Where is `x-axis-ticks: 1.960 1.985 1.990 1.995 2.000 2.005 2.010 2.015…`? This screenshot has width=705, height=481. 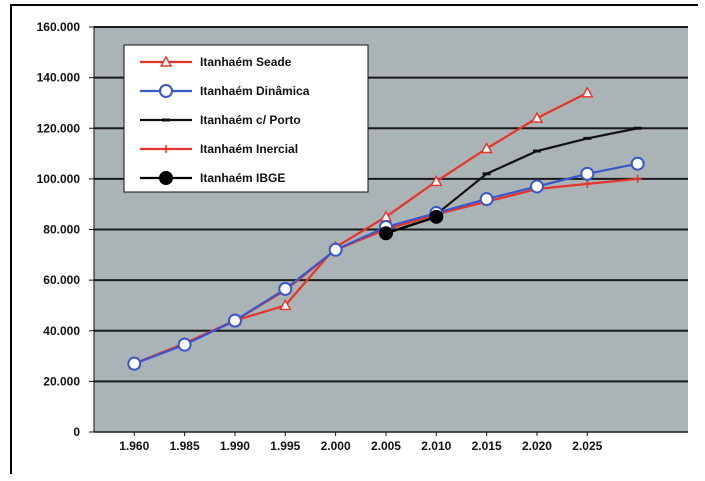 x-axis-ticks: 1.960 1.985 1.990 1.995 2.000 2.005 2.010 2.015… is located at coordinates (361, 442).